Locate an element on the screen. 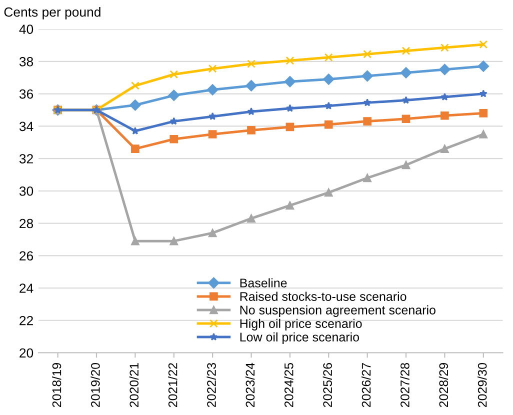 The height and width of the screenshot is (415, 513). y-tick-label: 20 is located at coordinates (27, 353).